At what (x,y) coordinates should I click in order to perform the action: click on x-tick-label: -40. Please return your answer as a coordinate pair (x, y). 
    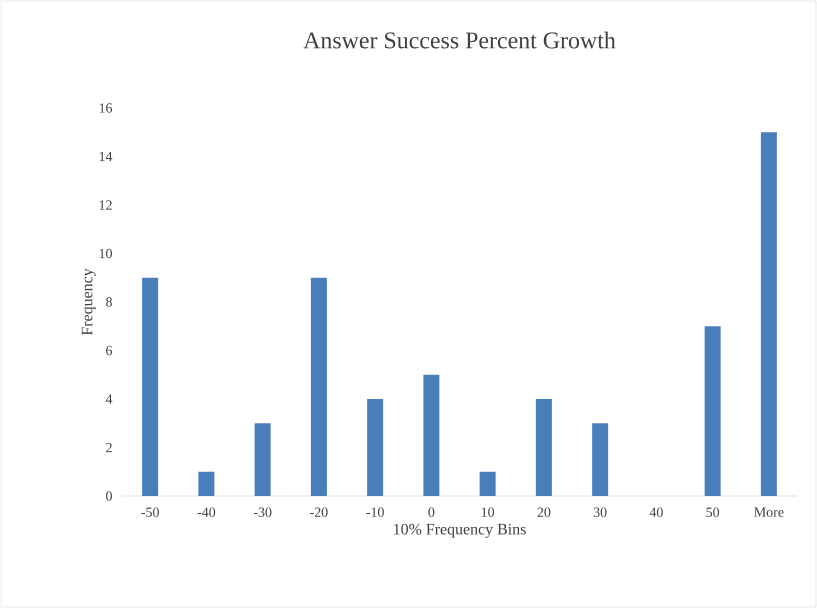
    Looking at the image, I should click on (207, 512).